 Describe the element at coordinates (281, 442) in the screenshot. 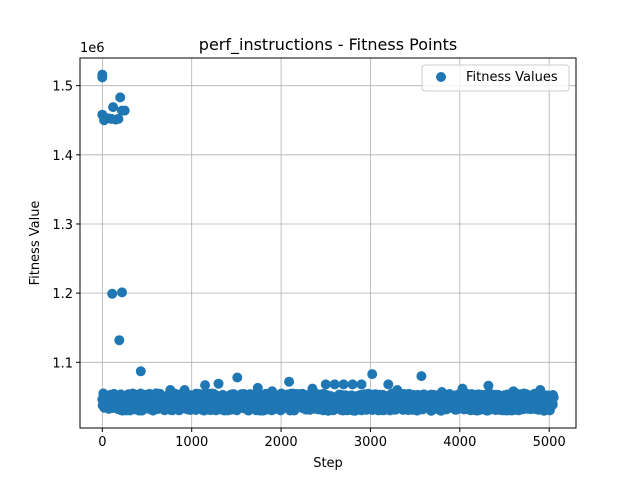

I see `x-tick-label: 2000` at that location.